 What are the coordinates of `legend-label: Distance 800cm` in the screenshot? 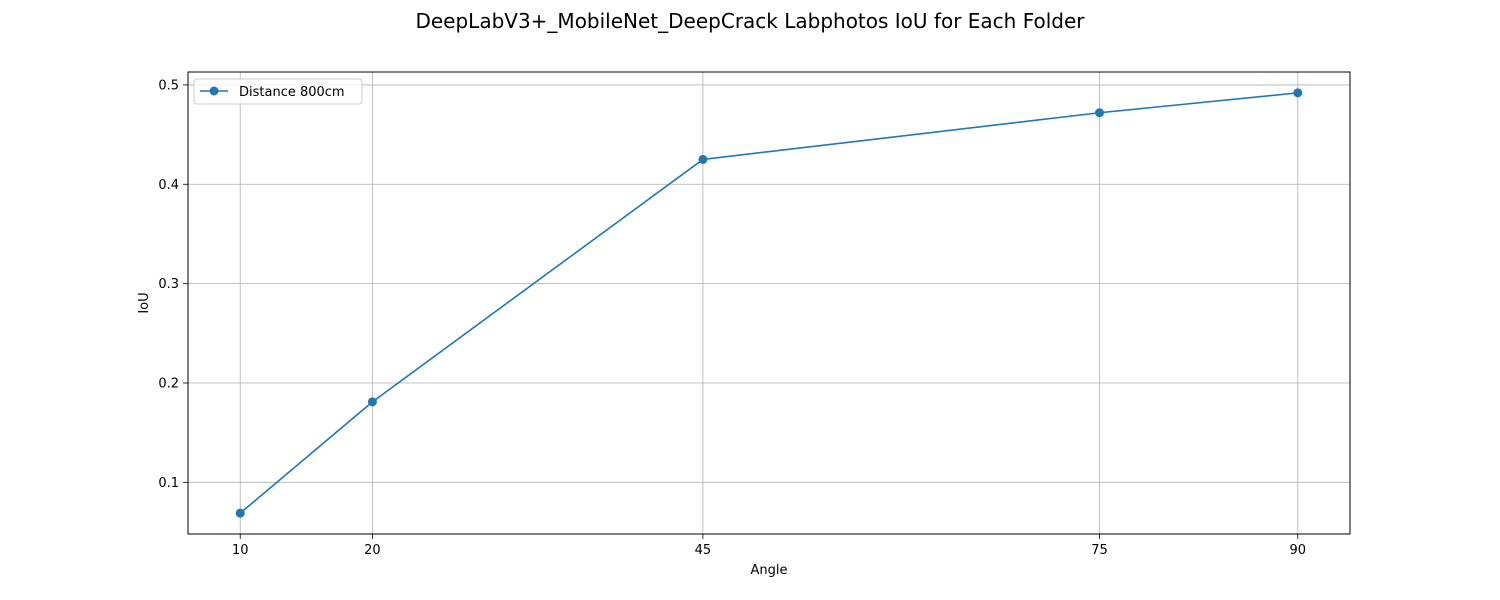 It's located at (292, 92).